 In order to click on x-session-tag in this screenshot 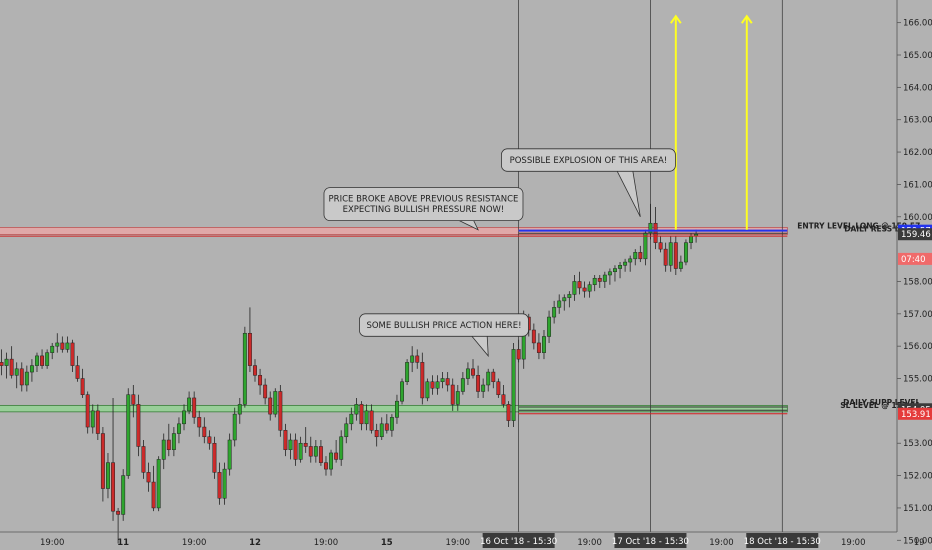, I will do `click(782, 540)`.